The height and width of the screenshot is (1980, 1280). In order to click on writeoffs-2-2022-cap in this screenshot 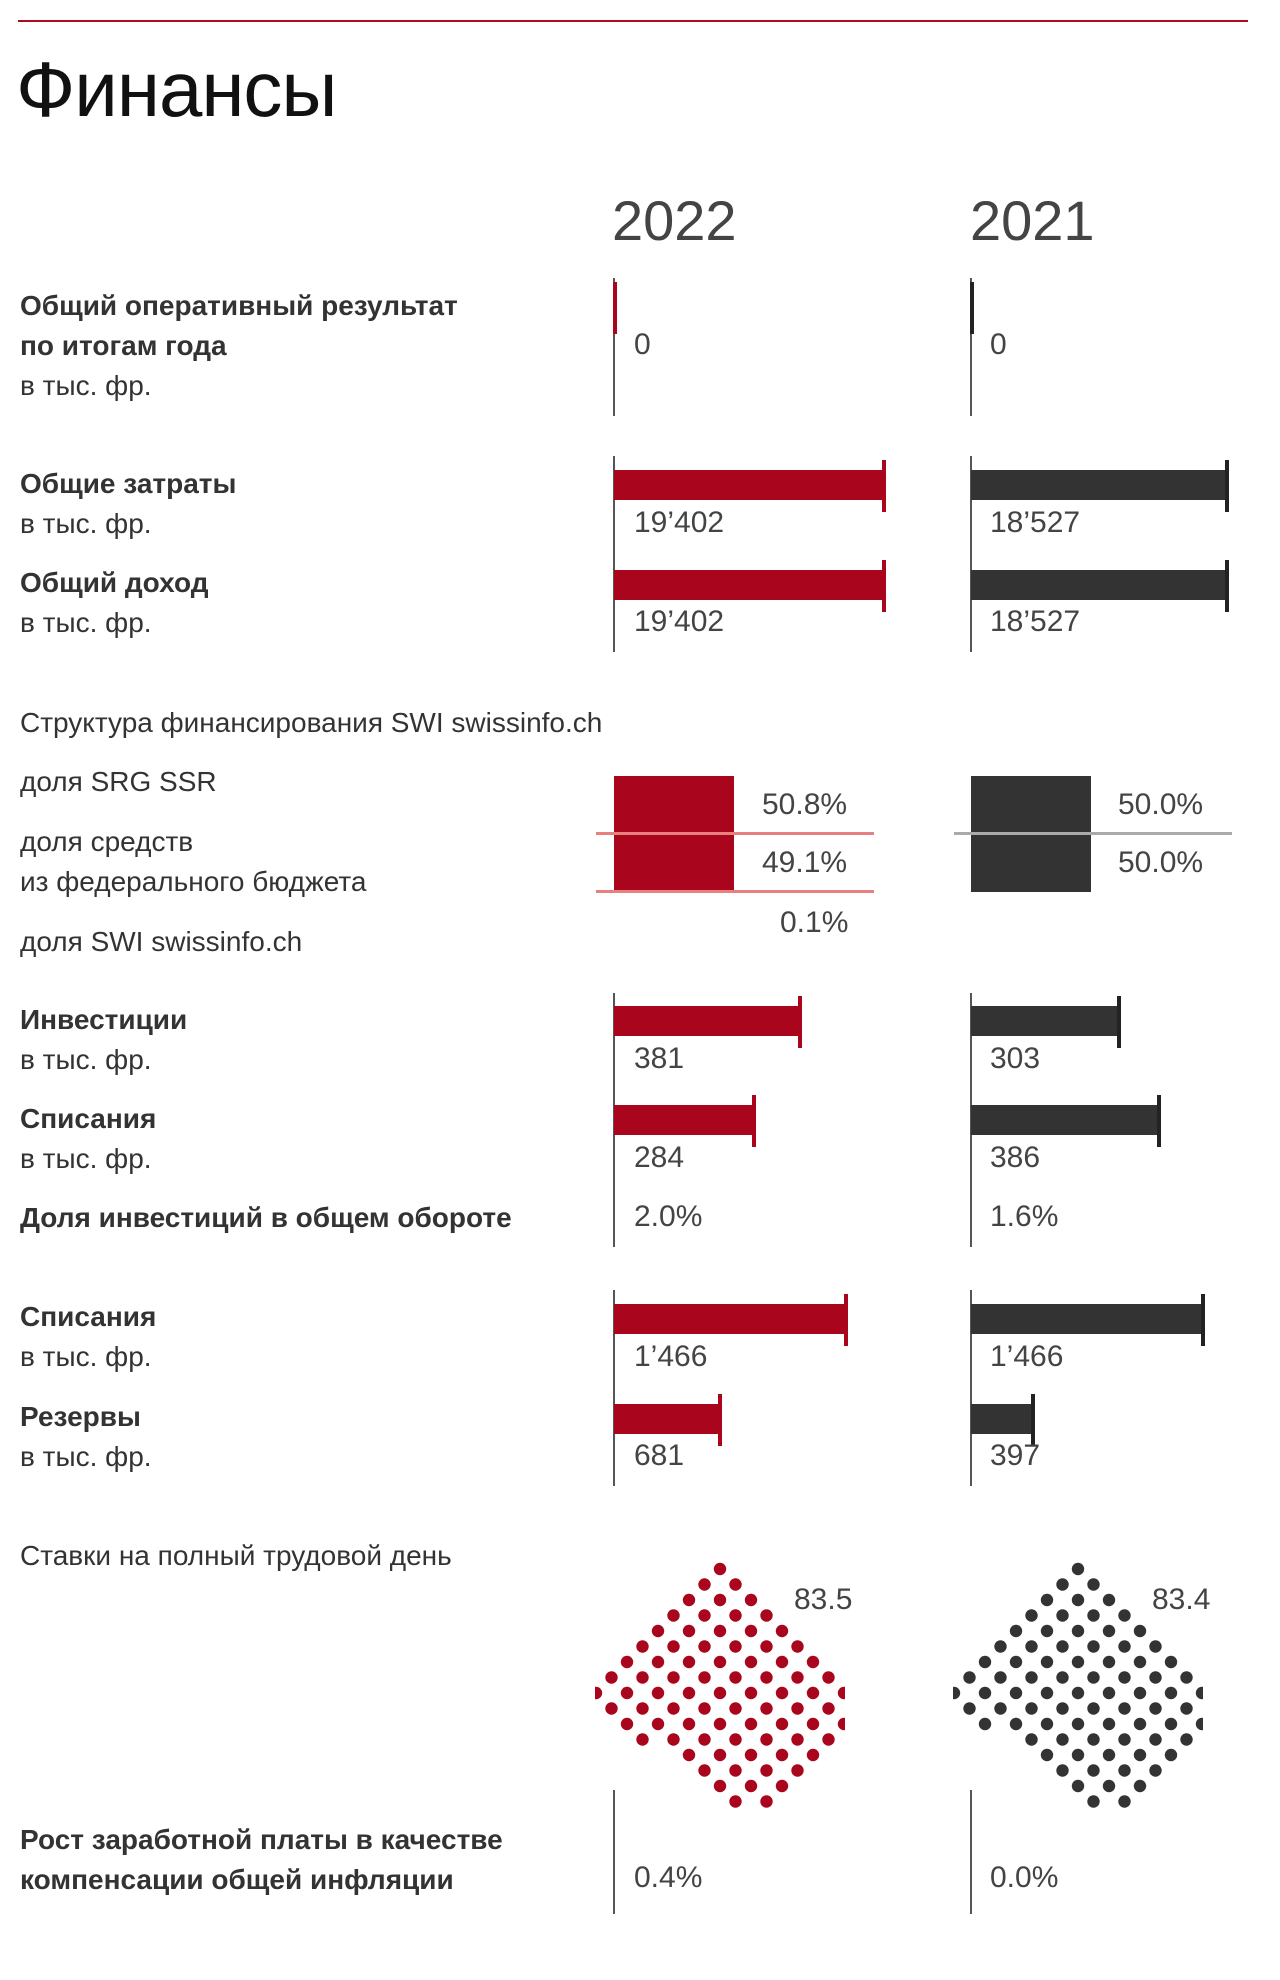, I will do `click(846, 1320)`.